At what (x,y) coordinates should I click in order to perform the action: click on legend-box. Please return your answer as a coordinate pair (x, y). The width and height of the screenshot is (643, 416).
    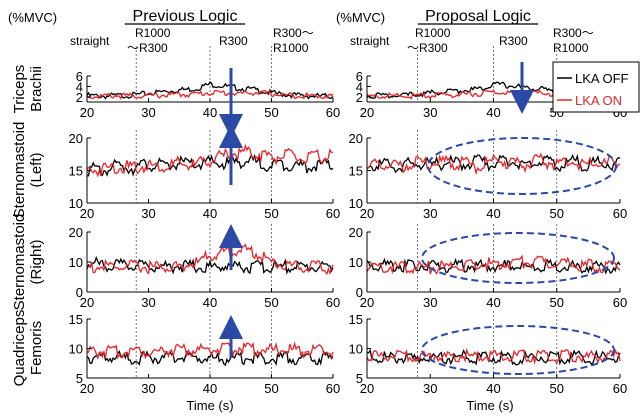
    Looking at the image, I should click on (596, 87).